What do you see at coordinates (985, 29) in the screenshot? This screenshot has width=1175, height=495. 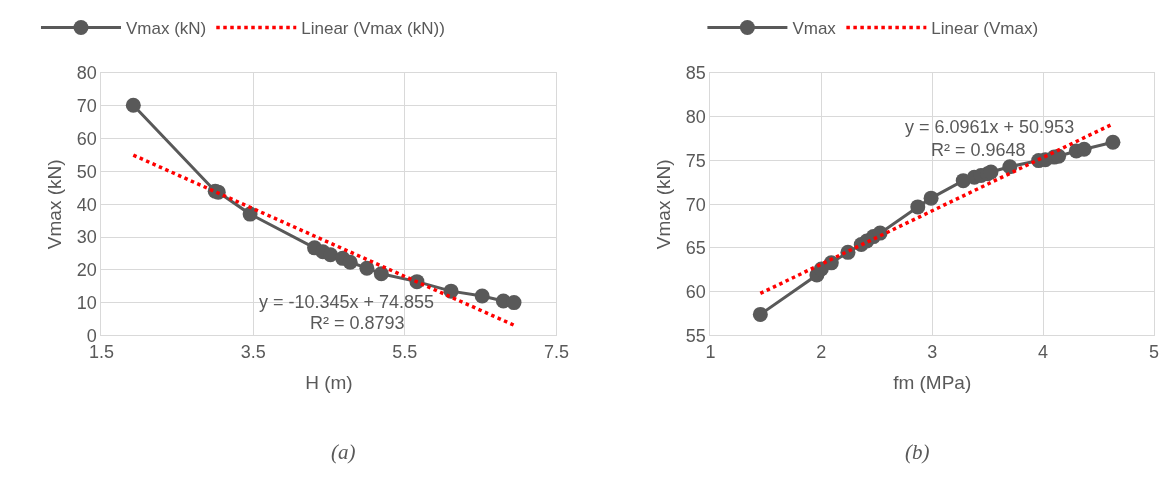 I see `legend-label: Linear (Vmax)` at bounding box center [985, 29].